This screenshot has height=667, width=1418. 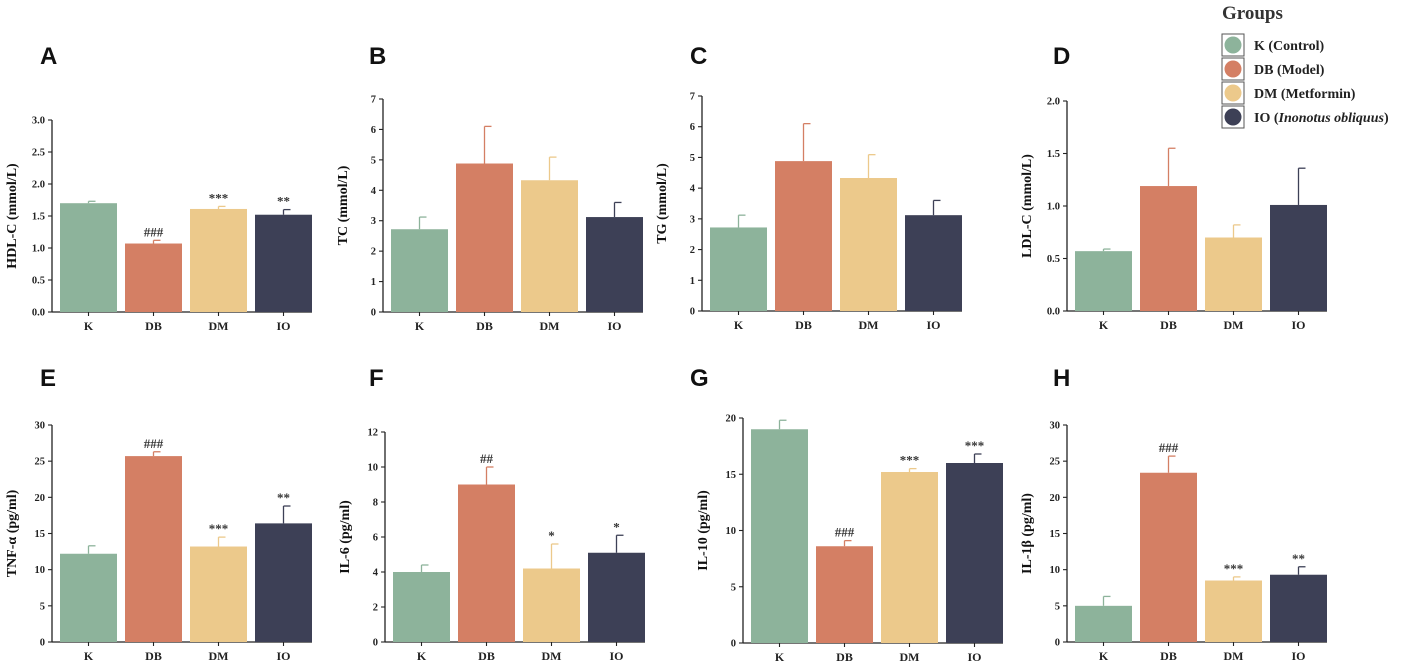 What do you see at coordinates (343, 205) in the screenshot?
I see `y-axis-label: TC (mmol/L)` at bounding box center [343, 205].